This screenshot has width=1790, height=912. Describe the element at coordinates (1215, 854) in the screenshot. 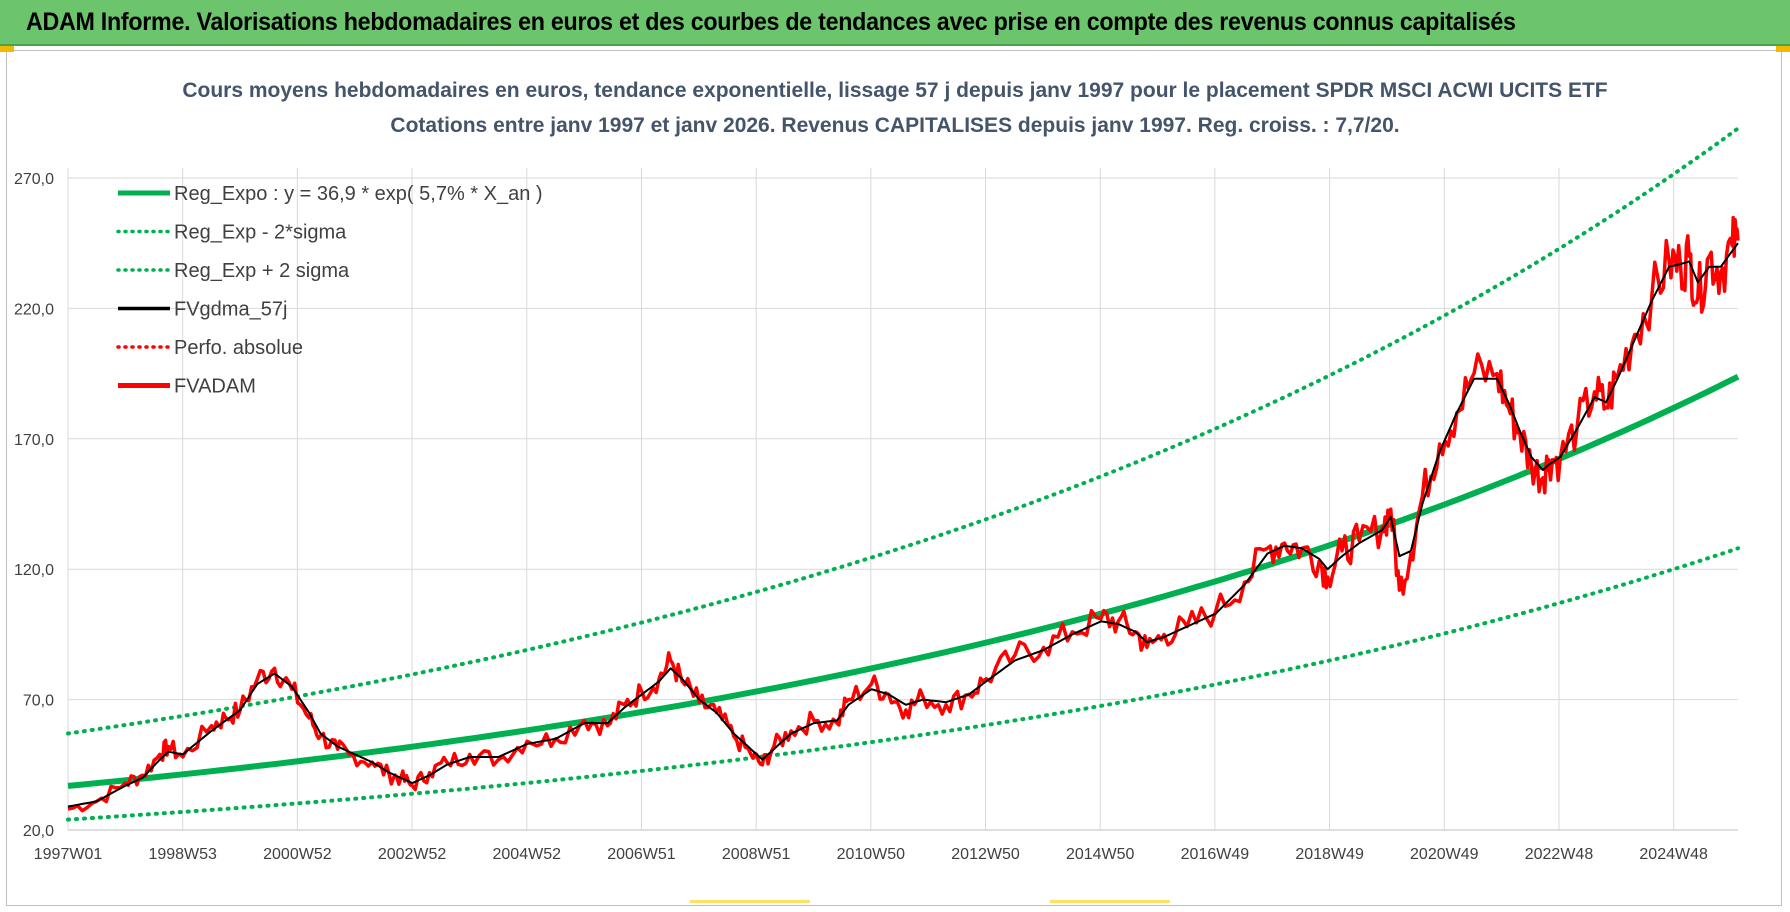

I see `x-tick-label: 2016W49` at that location.